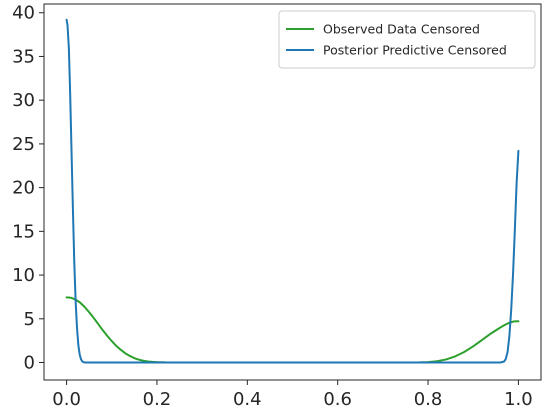  Describe the element at coordinates (23, 13) in the screenshot. I see `y-tick-label: 40` at that location.